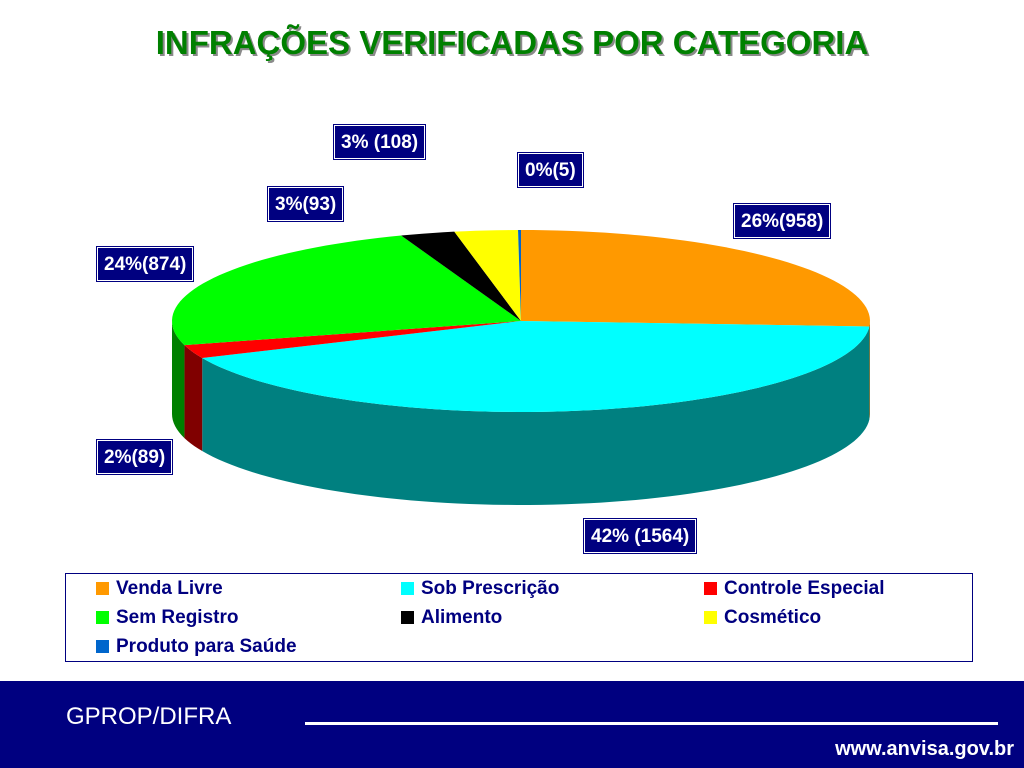  I want to click on data-label-cosmetico: 3% (108), so click(379, 142).